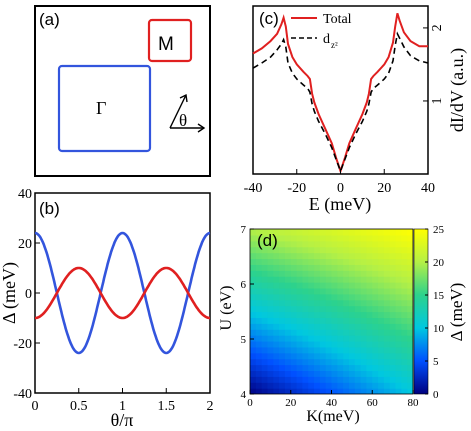 The width and height of the screenshot is (471, 431). What do you see at coordinates (439, 296) in the screenshot?
I see `cbar-tick-label: 15` at bounding box center [439, 296].